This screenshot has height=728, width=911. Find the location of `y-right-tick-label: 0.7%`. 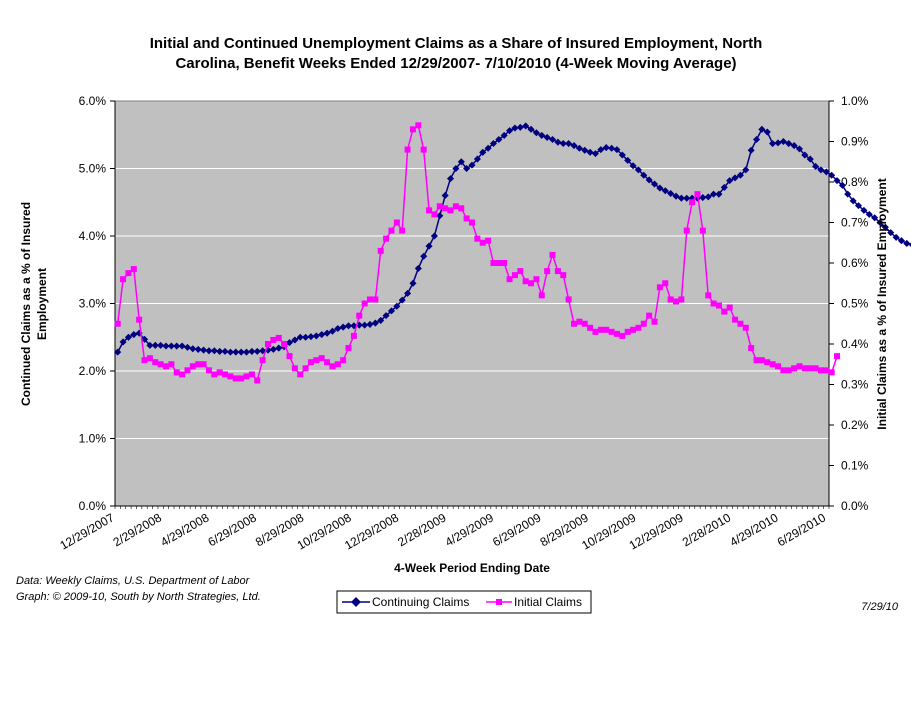

y-right-tick-label: 0.7% is located at coordinates (855, 223).